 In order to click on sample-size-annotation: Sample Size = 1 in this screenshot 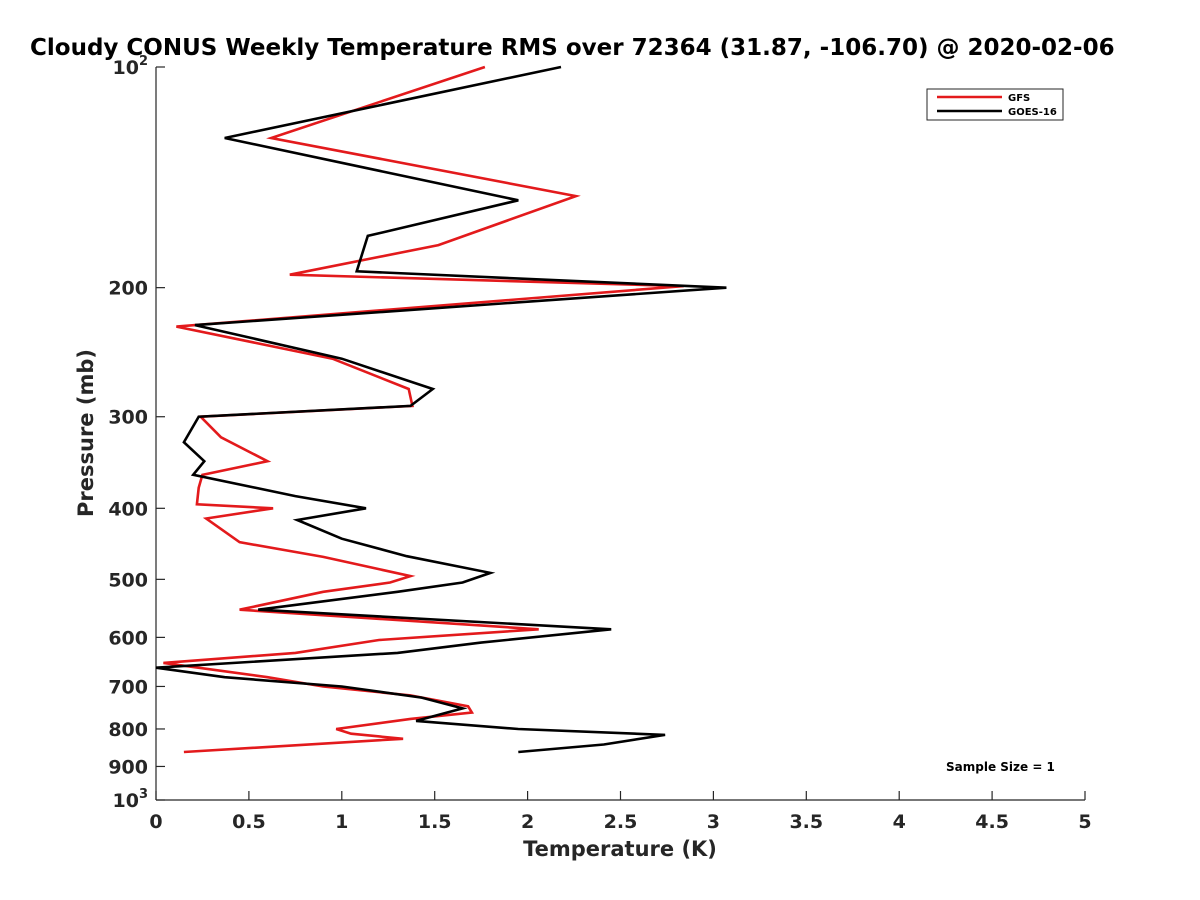, I will do `click(1000, 767)`.